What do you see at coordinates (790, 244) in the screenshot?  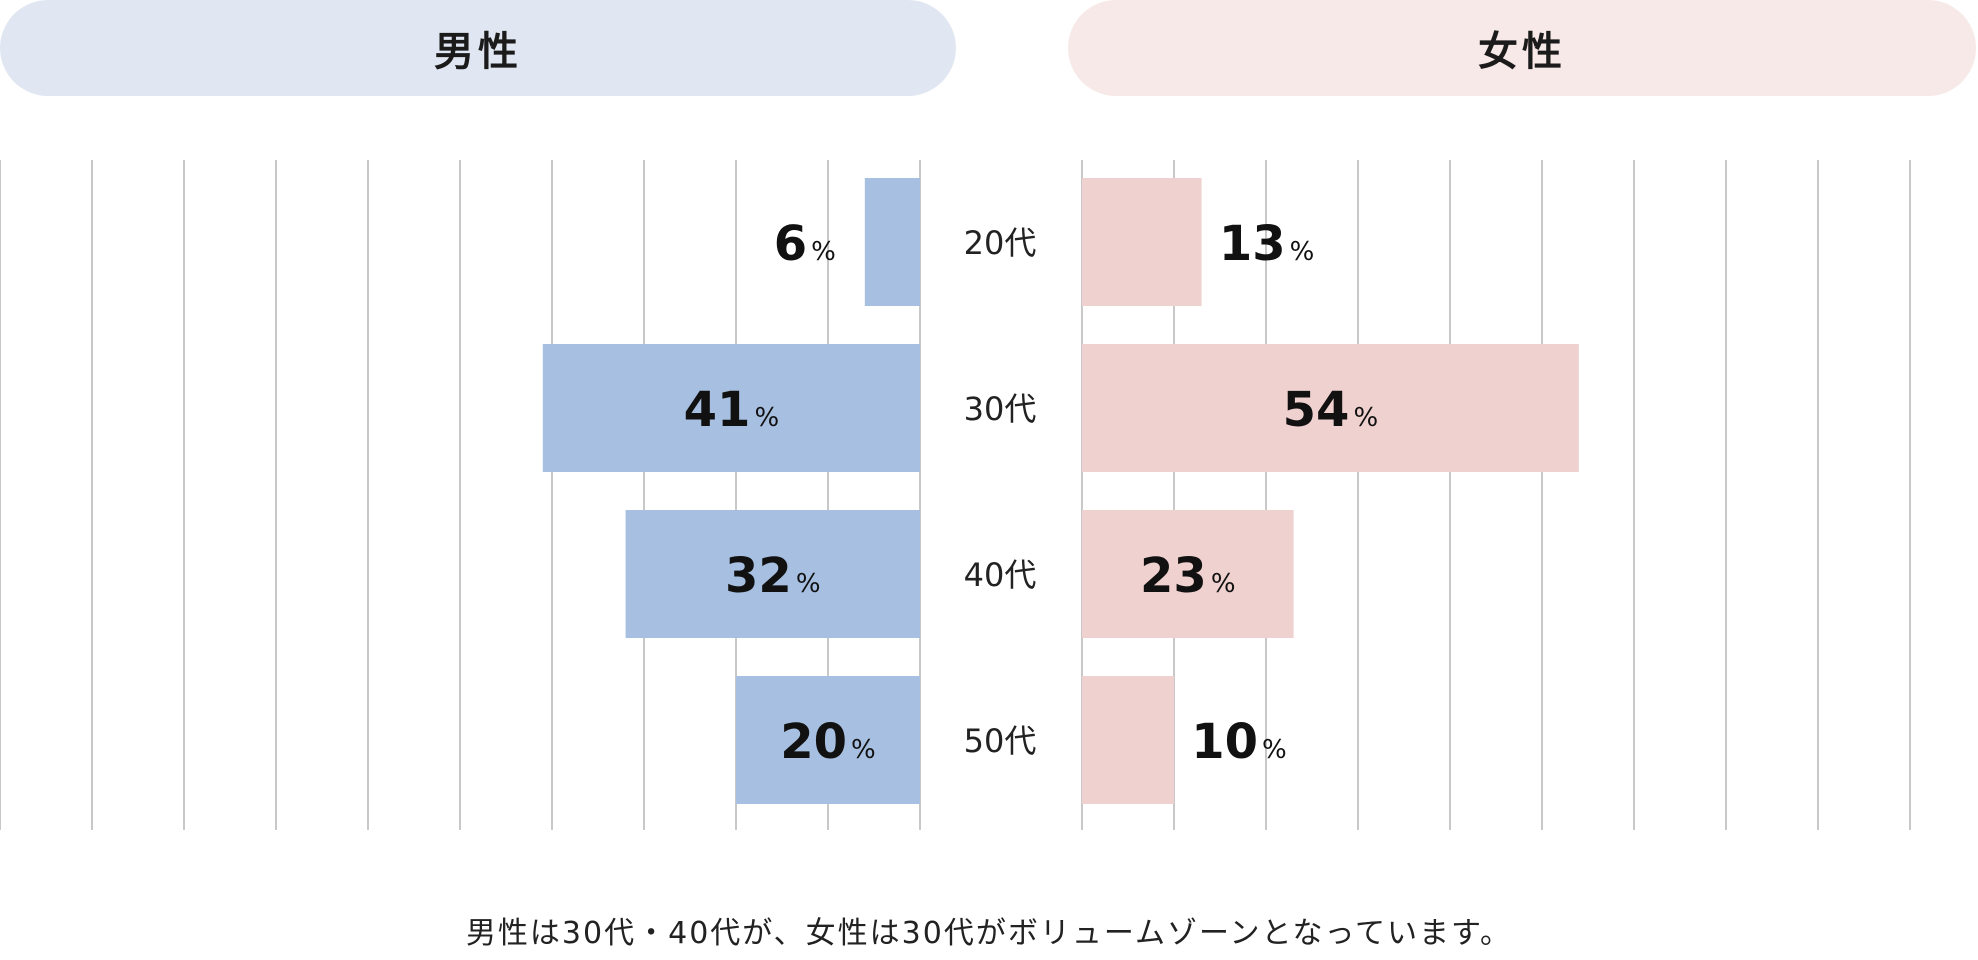 I see `male-value-label-0-value: 6` at bounding box center [790, 244].